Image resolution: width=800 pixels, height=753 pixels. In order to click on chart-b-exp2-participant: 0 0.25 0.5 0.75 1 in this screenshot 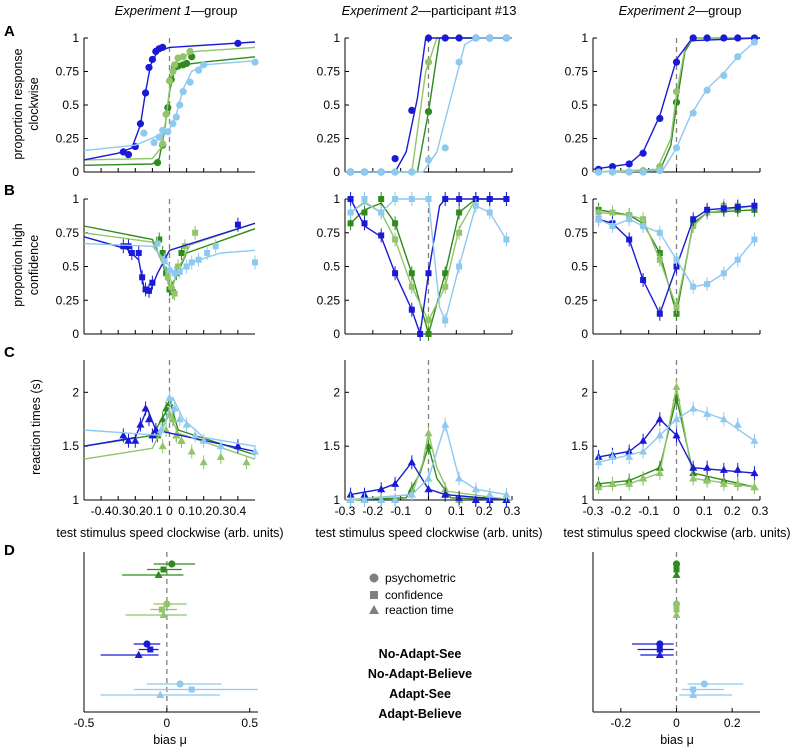, I will do `click(415, 266)`.